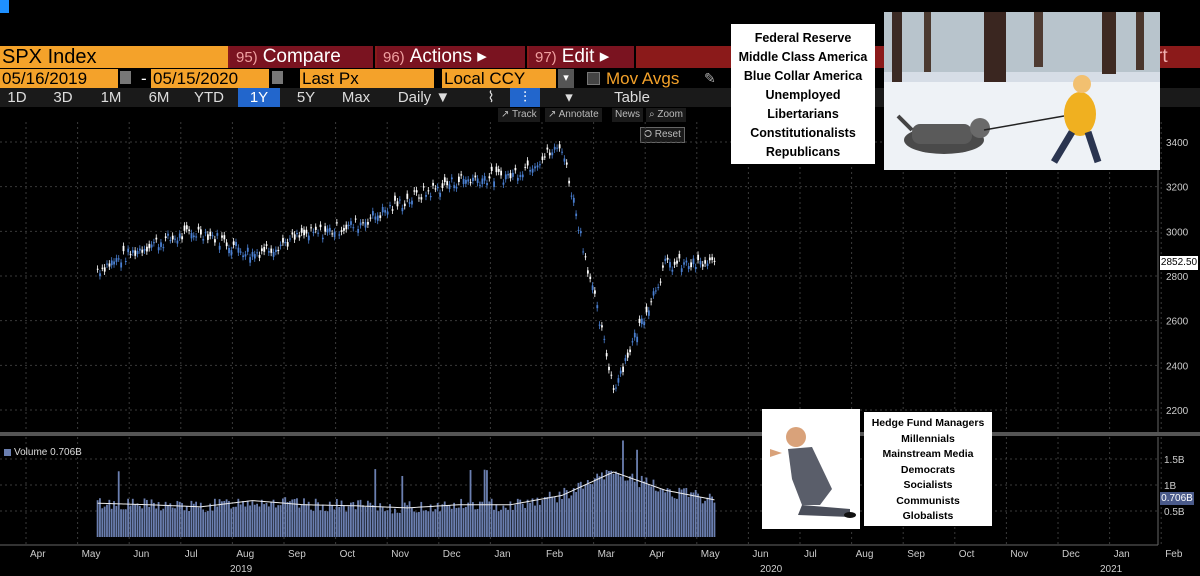  I want to click on period-5y: 5Y, so click(306, 97).